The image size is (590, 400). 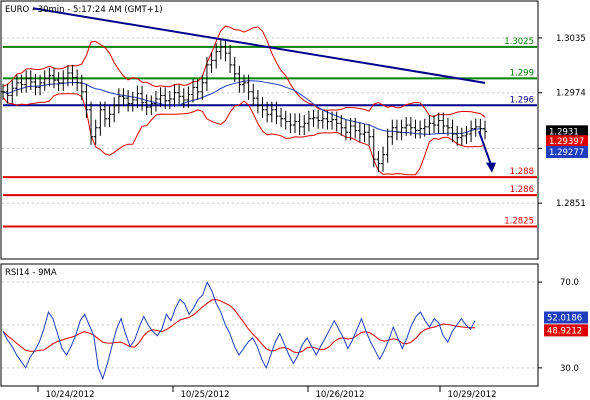 I want to click on forecast-arrow, so click(x=487, y=152).